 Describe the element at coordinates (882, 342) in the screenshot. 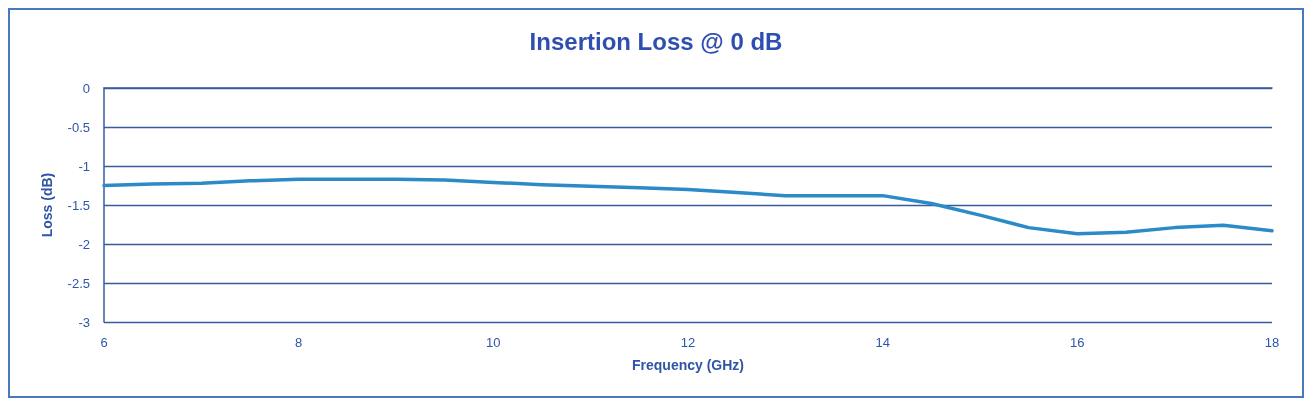

I see `x-tick-label: 14` at that location.